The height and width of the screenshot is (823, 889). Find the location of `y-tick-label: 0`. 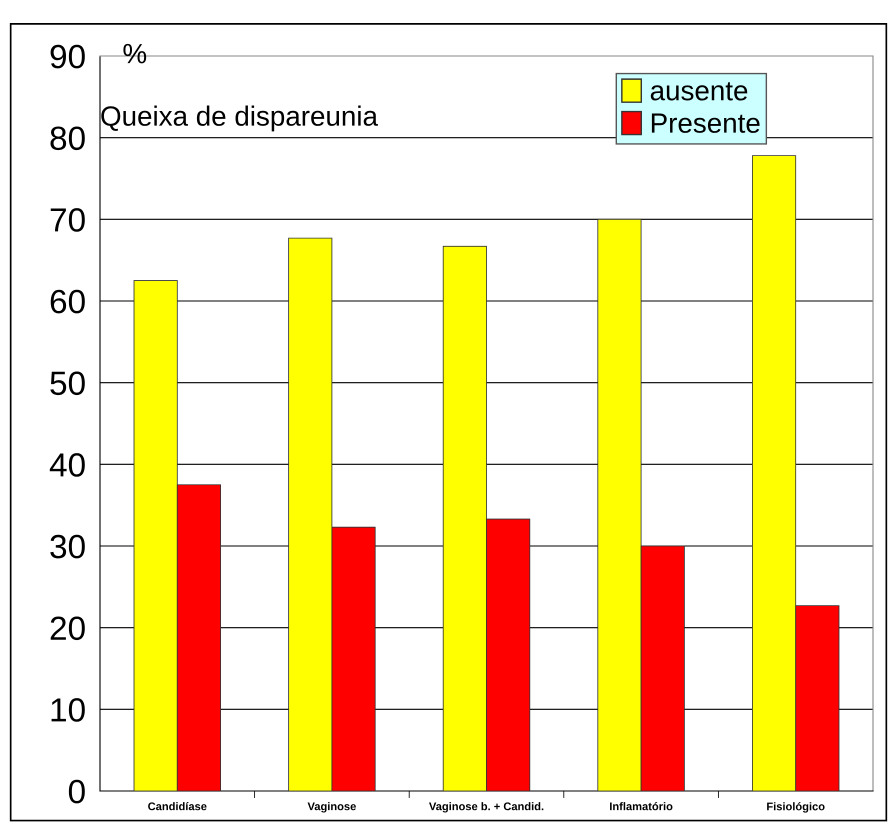

y-tick-label: 0 is located at coordinates (76, 792).